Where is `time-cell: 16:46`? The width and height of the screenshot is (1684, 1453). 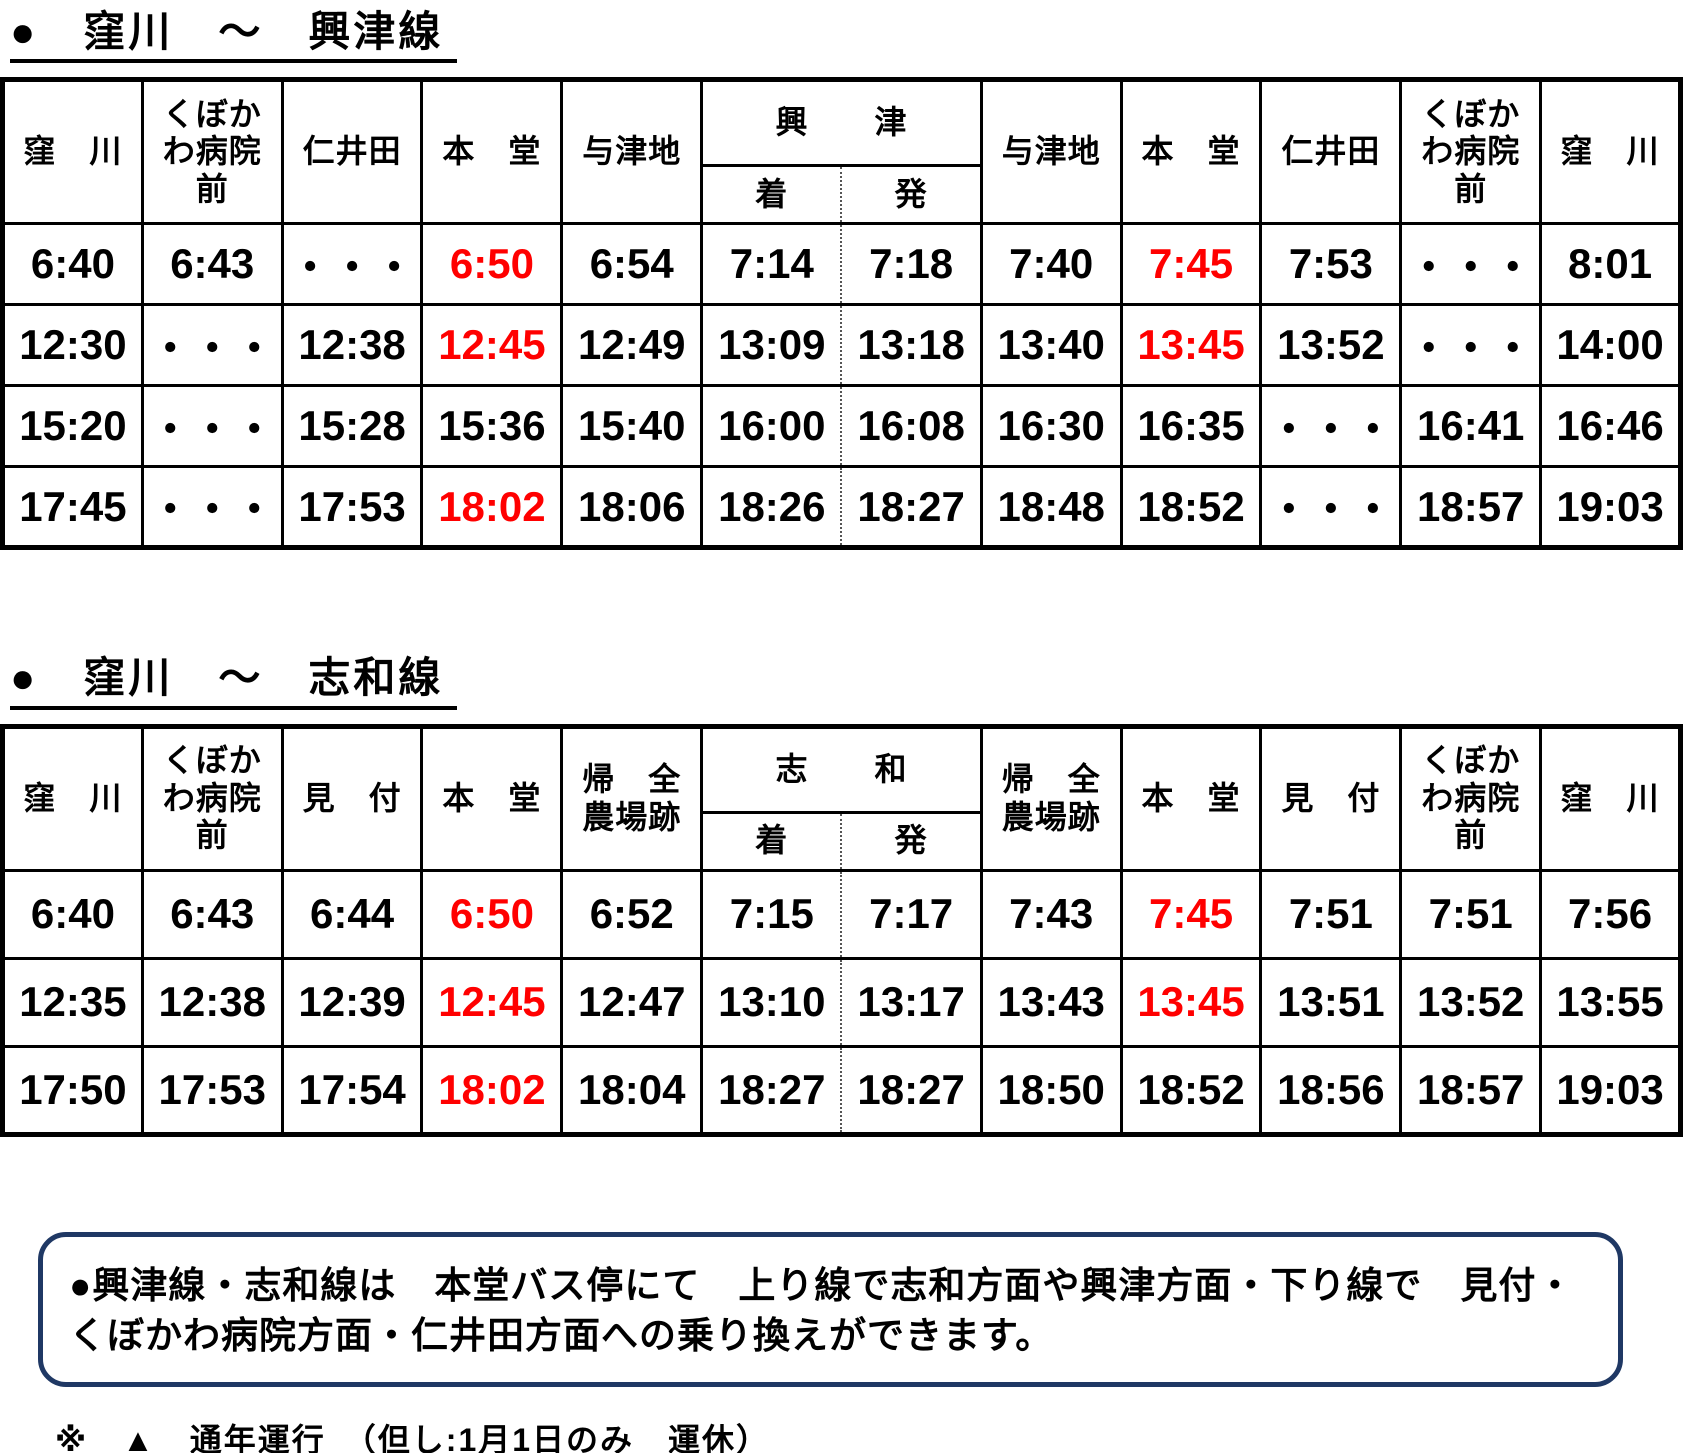
time-cell: 16:46 is located at coordinates (1610, 426).